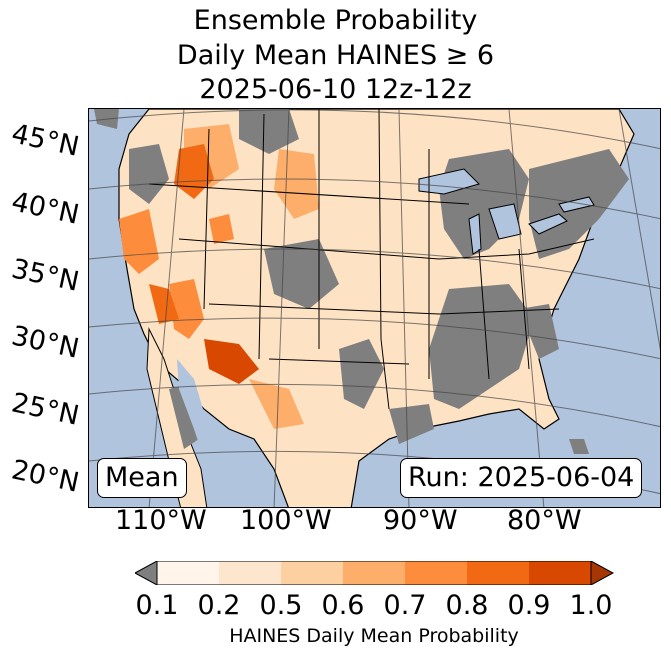  What do you see at coordinates (521, 478) in the screenshot?
I see `run-date-label: Run: 2025-06-04` at bounding box center [521, 478].